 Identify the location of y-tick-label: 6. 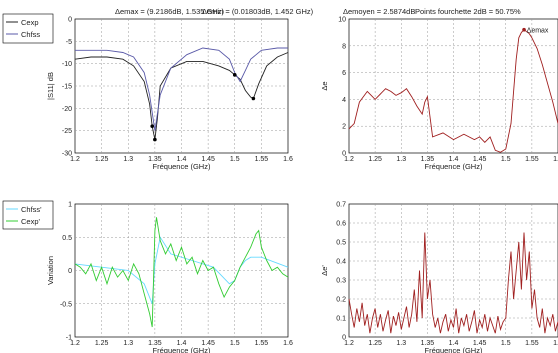
(344, 73).